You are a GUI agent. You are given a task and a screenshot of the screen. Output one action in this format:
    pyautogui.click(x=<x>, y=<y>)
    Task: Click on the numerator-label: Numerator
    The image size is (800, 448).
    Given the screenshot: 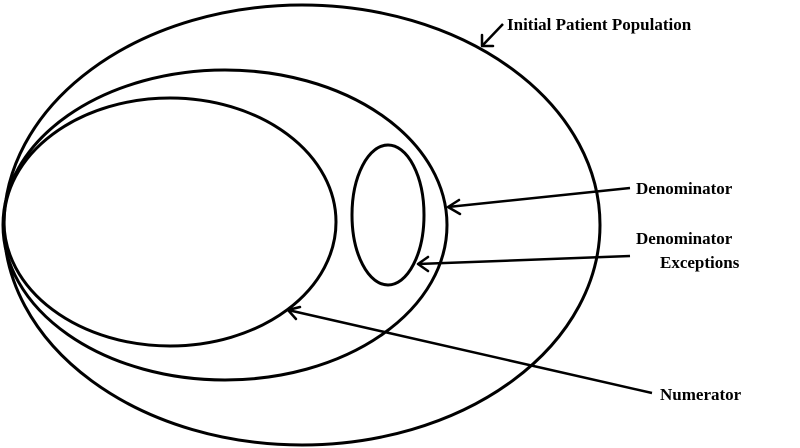 What is the action you would take?
    pyautogui.click(x=701, y=394)
    